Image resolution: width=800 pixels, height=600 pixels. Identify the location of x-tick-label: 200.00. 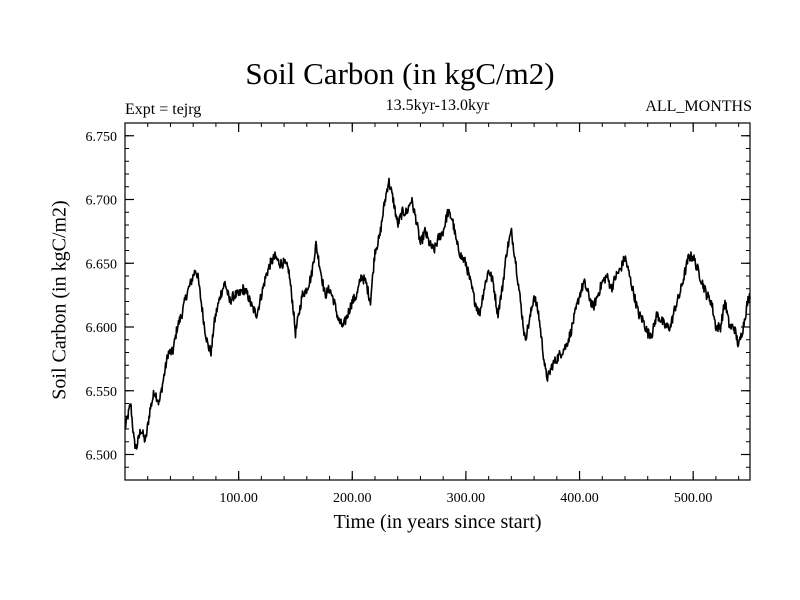
(352, 498).